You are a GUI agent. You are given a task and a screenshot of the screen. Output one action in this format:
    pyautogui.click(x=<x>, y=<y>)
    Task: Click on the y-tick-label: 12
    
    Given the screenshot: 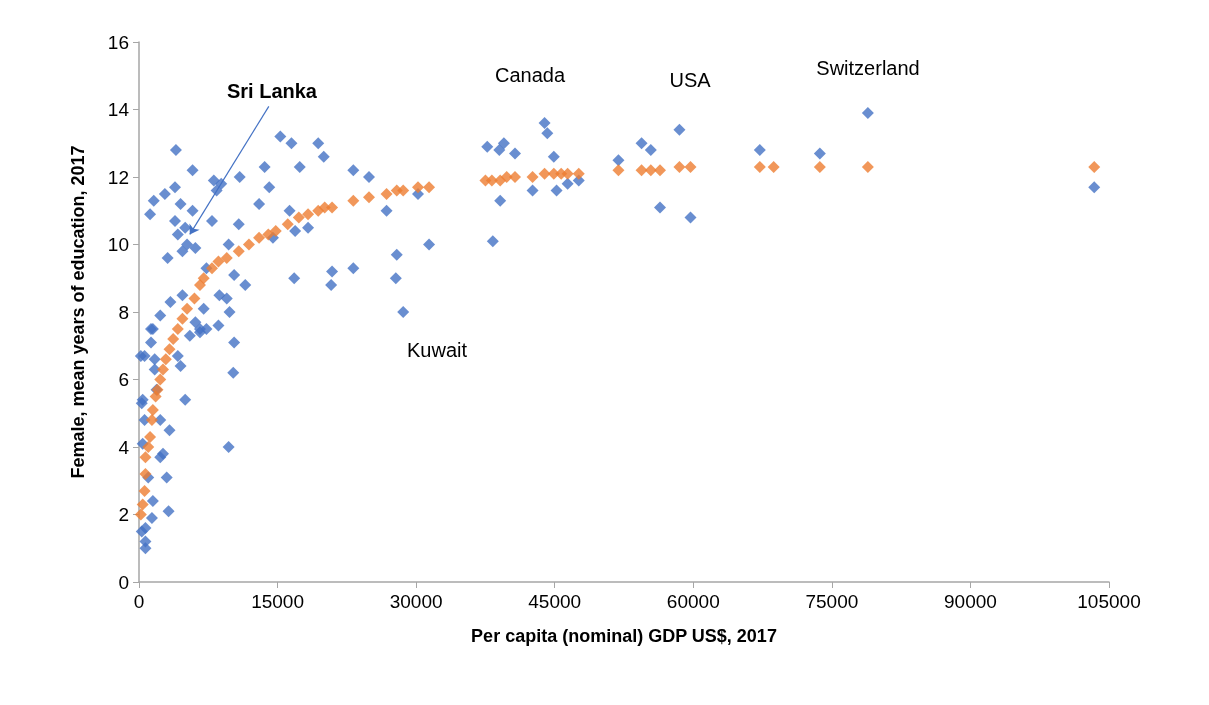 What is the action you would take?
    pyautogui.click(x=118, y=177)
    